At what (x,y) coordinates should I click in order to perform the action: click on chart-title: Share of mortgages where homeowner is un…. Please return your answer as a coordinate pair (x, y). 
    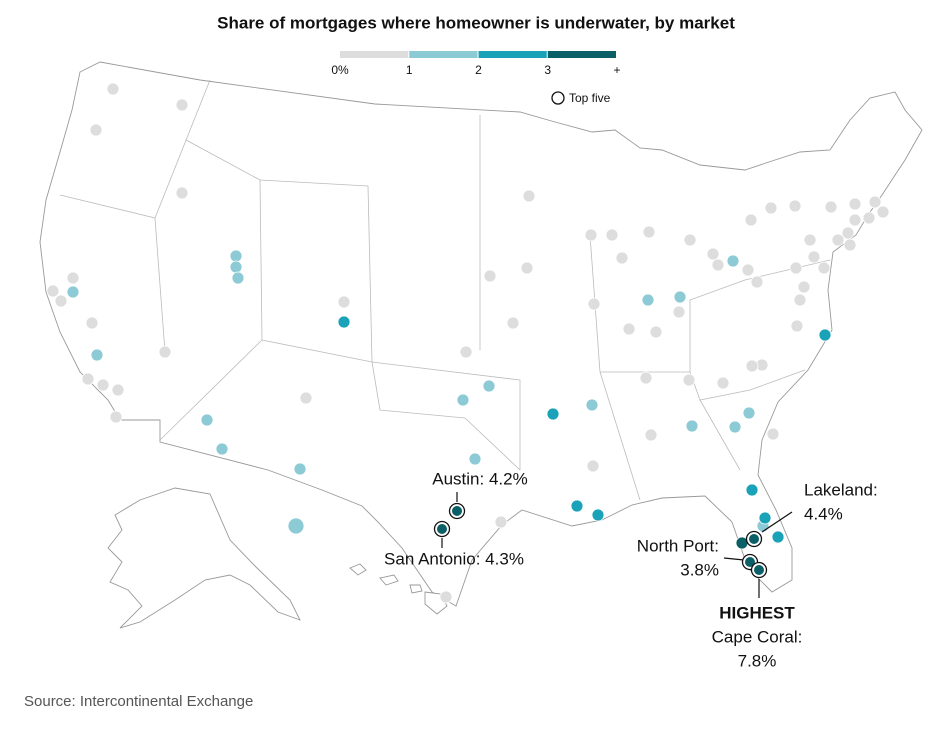
    Looking at the image, I should click on (476, 22).